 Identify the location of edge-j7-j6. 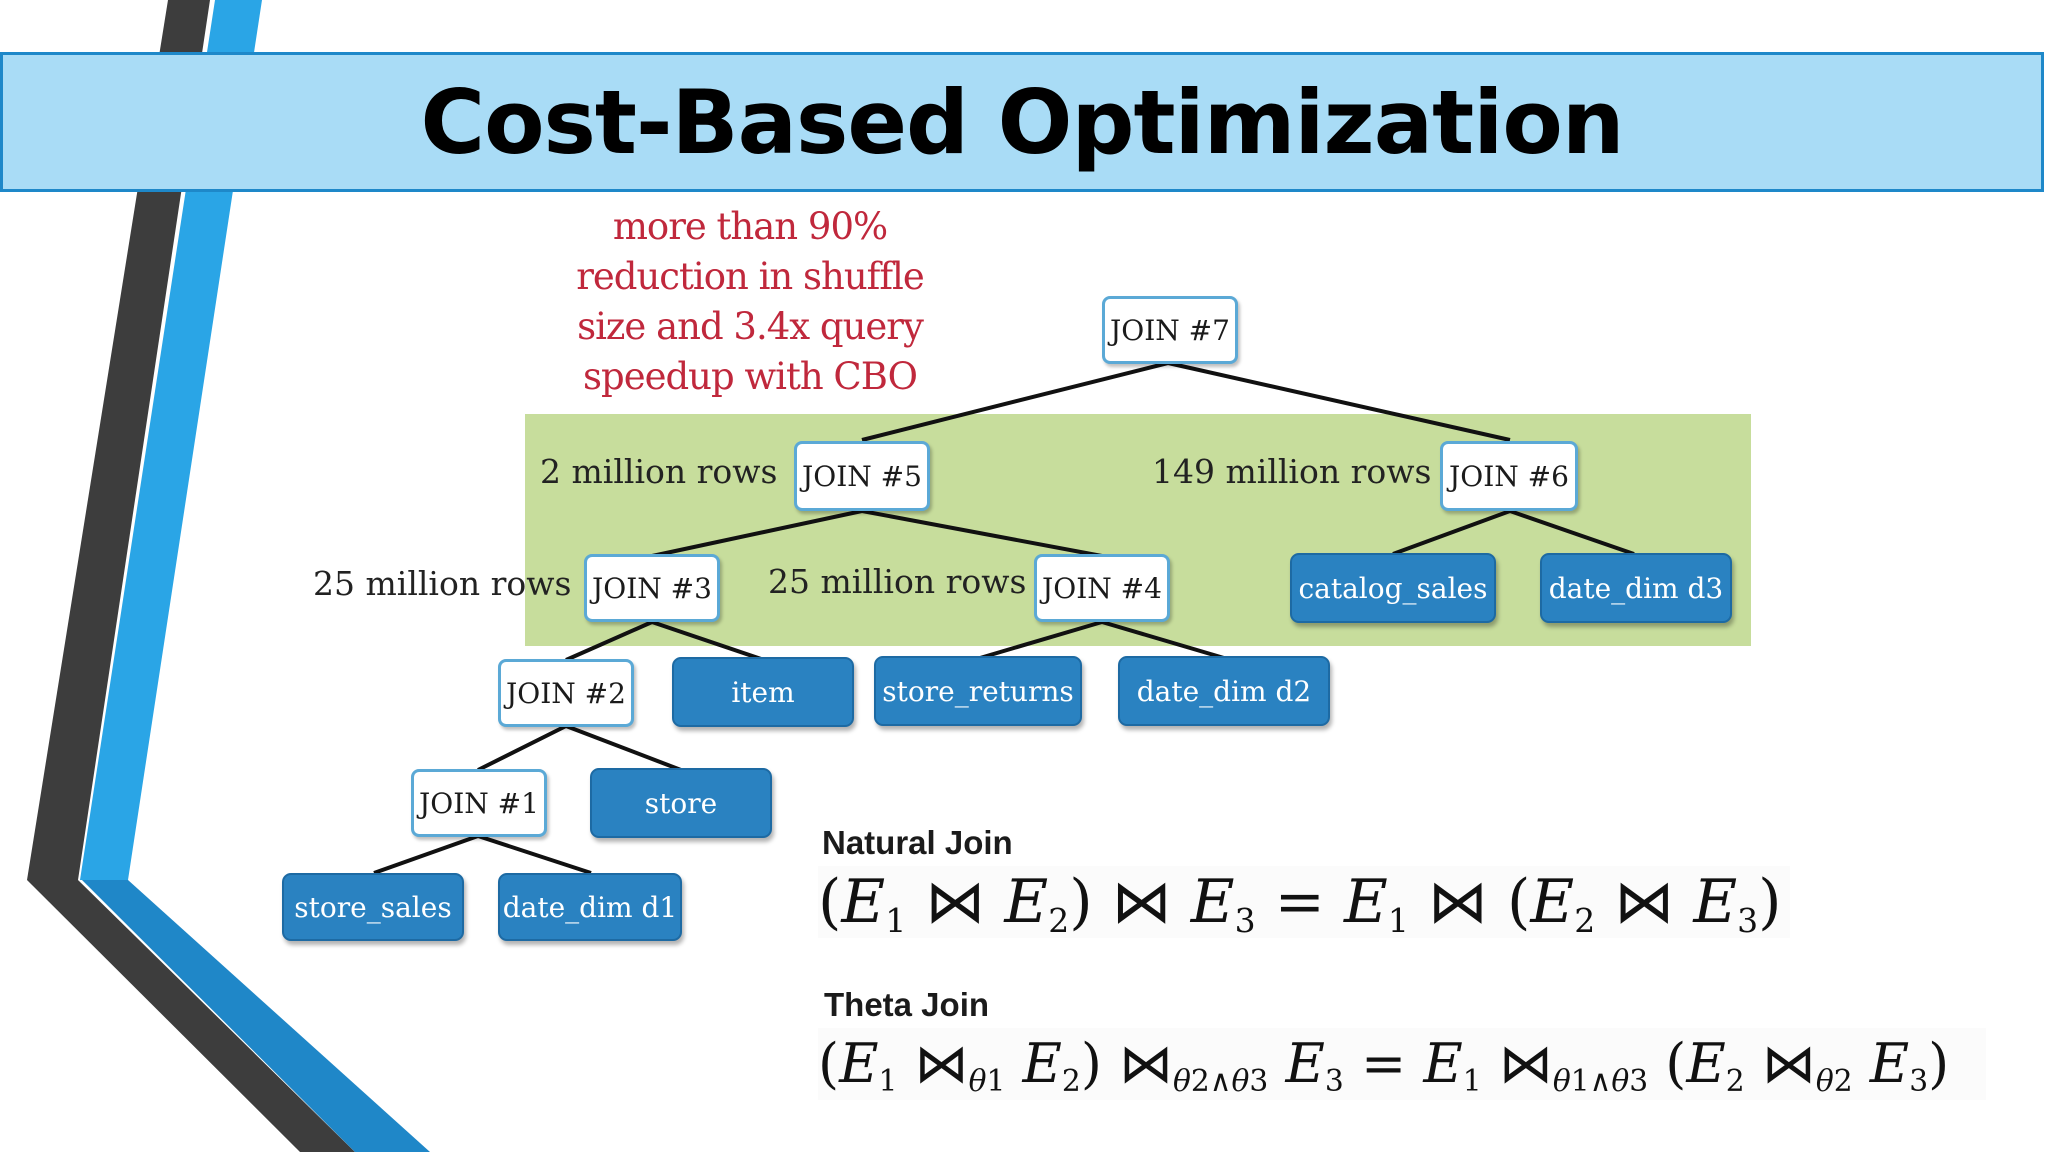
(1339, 401).